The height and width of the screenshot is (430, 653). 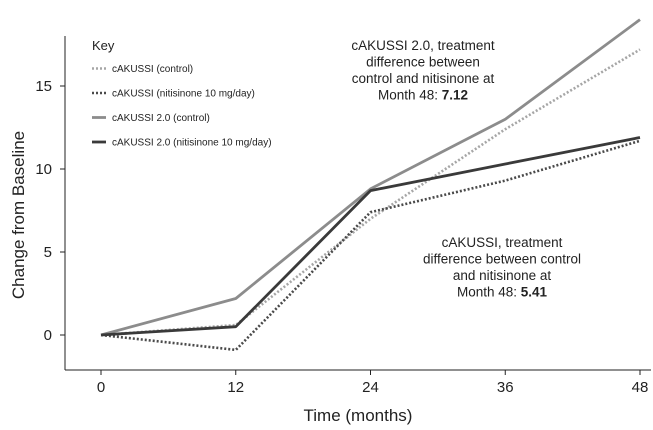 What do you see at coordinates (101, 387) in the screenshot?
I see `x-tick-label: 0` at bounding box center [101, 387].